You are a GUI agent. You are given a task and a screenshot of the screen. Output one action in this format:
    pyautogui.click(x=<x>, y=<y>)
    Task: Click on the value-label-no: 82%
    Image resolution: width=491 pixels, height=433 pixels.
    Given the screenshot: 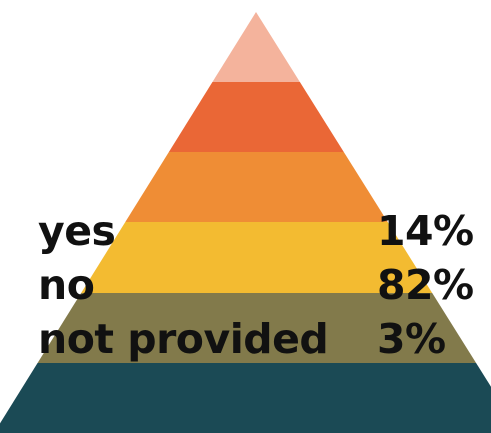 What is the action you would take?
    pyautogui.click(x=425, y=285)
    